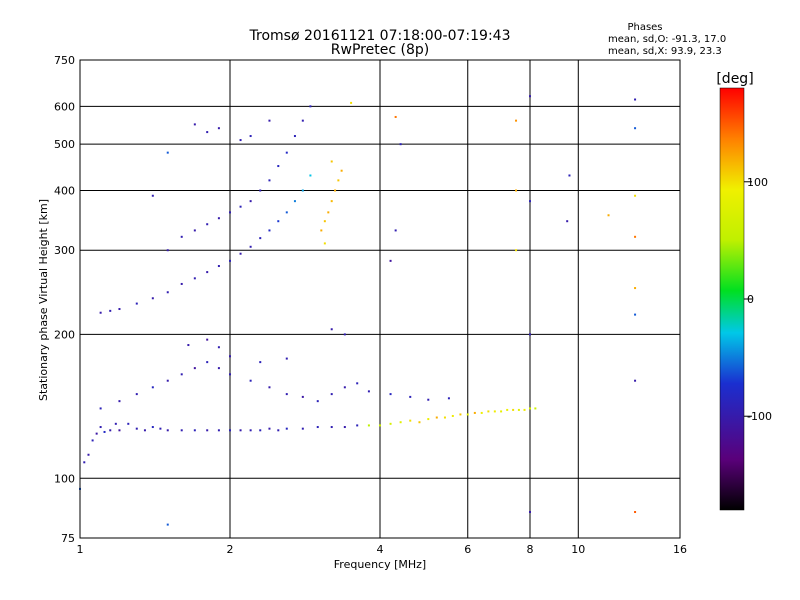 The image size is (800, 600). I want to click on phases-heading: Phases, so click(644, 27).